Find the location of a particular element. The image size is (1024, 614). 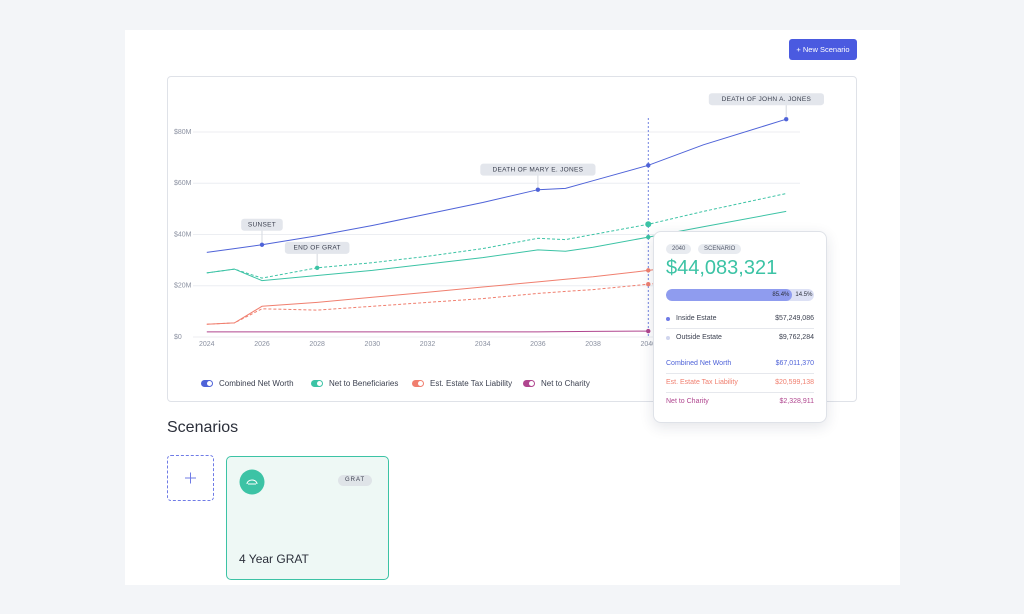

y-tick-label: $60M is located at coordinates (183, 183).